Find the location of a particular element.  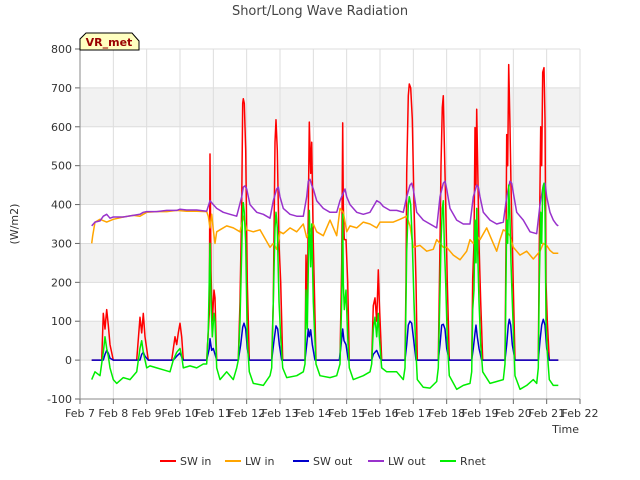

y-axis-label: (W/m2) is located at coordinates (14, 224).